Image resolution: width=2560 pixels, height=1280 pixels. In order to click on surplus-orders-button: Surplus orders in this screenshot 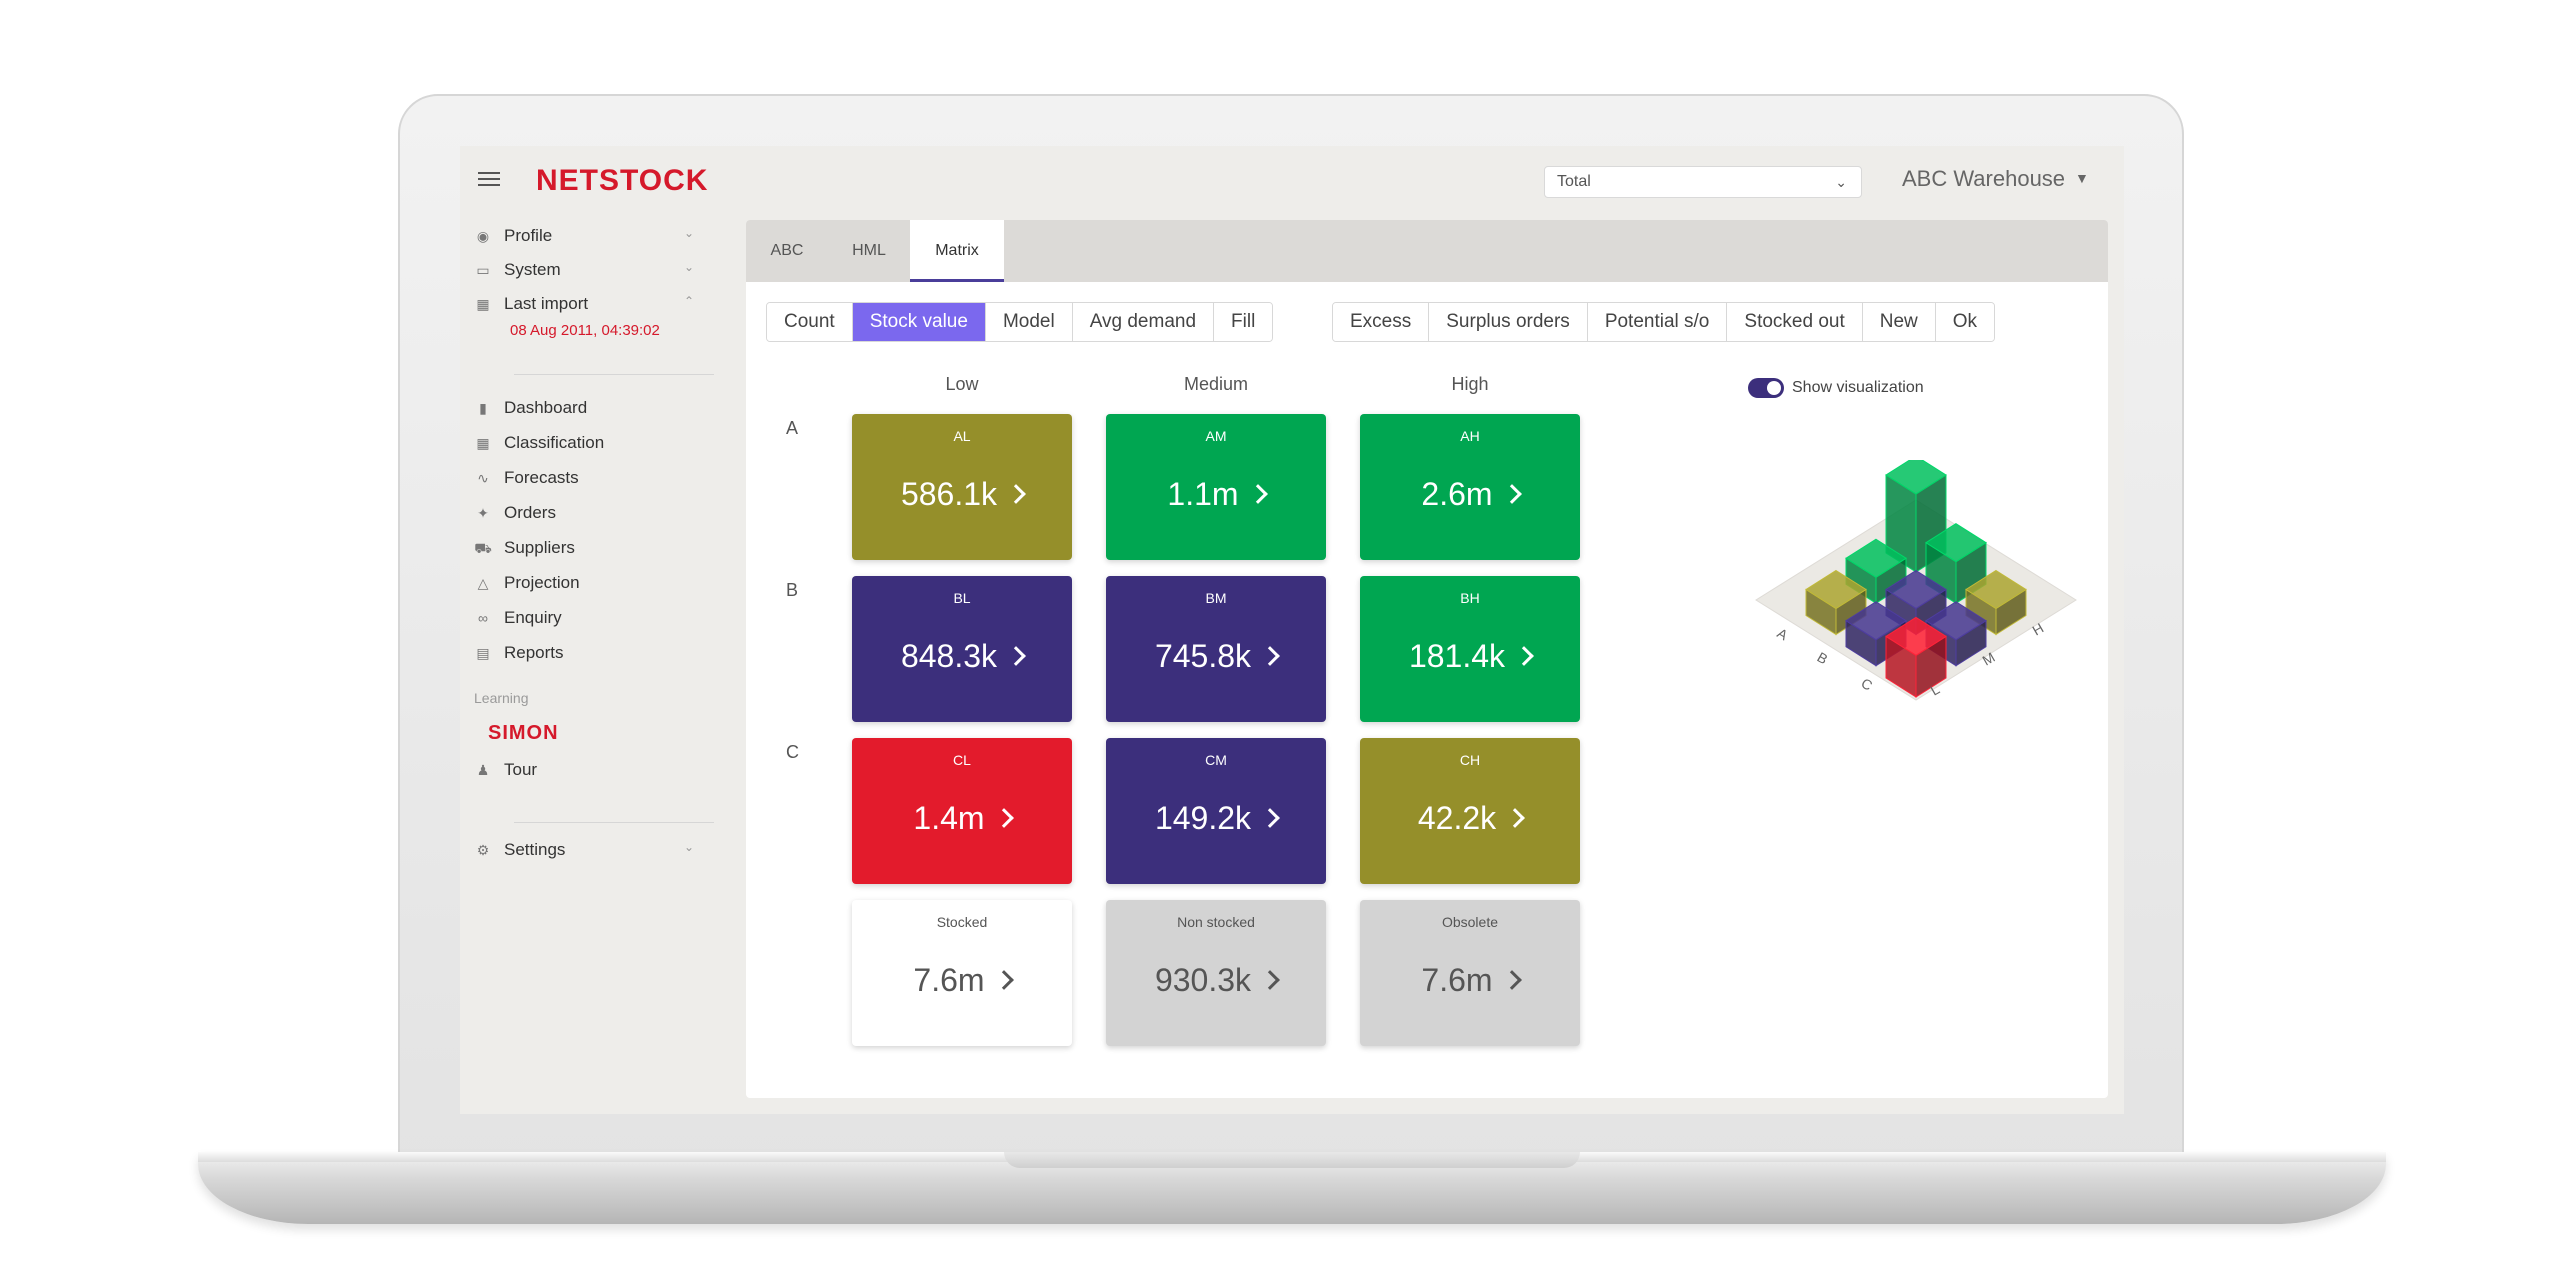, I will do `click(1508, 322)`.